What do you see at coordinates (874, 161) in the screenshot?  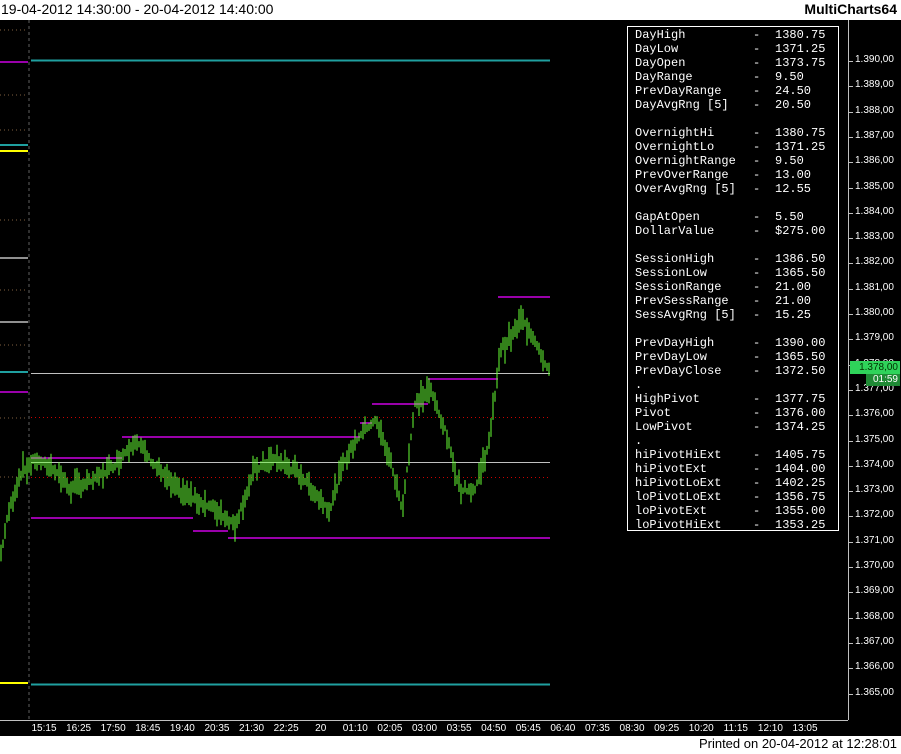 I see `price-tick-label: 1.386,00` at bounding box center [874, 161].